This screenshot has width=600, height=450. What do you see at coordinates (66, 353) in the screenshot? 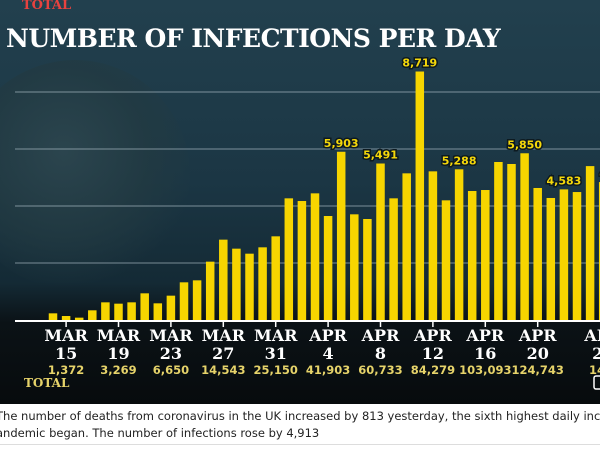
I see `x-tick-day: 15` at bounding box center [66, 353].